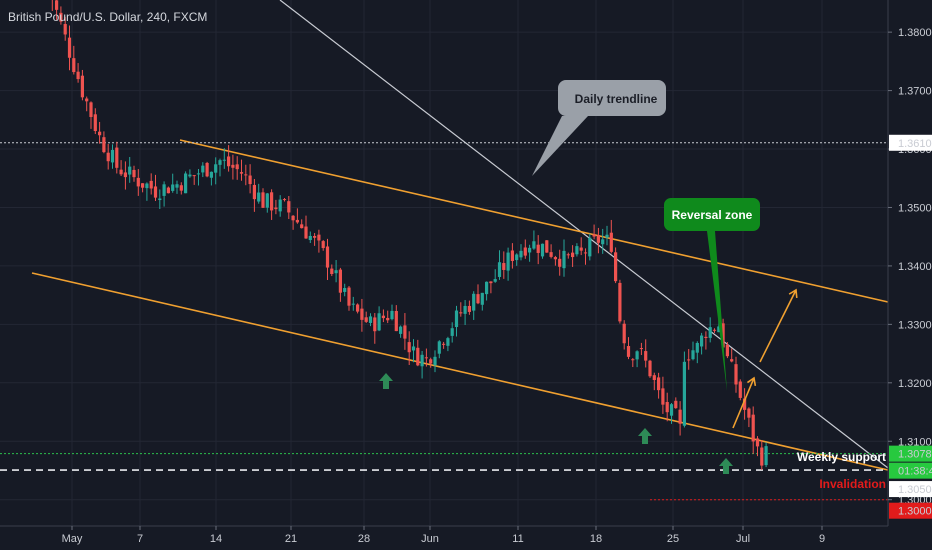 This screenshot has width=932, height=550. Describe the element at coordinates (915, 384) in the screenshot. I see `y-tick-label: 1.32000` at that location.